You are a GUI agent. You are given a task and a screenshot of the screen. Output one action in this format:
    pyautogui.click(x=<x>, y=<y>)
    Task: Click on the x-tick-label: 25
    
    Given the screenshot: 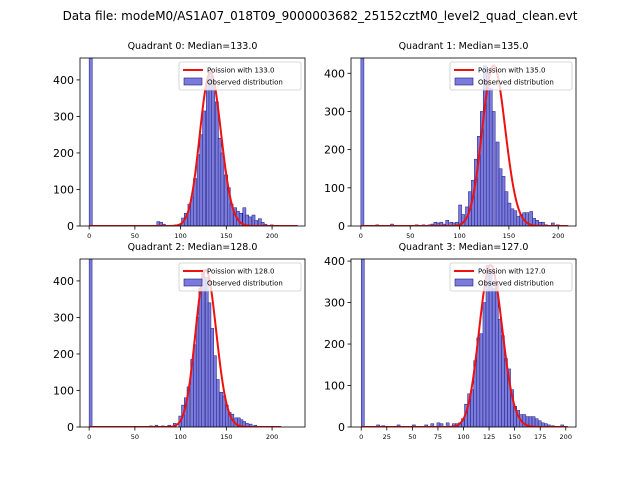 What is the action you would take?
    pyautogui.click(x=387, y=437)
    